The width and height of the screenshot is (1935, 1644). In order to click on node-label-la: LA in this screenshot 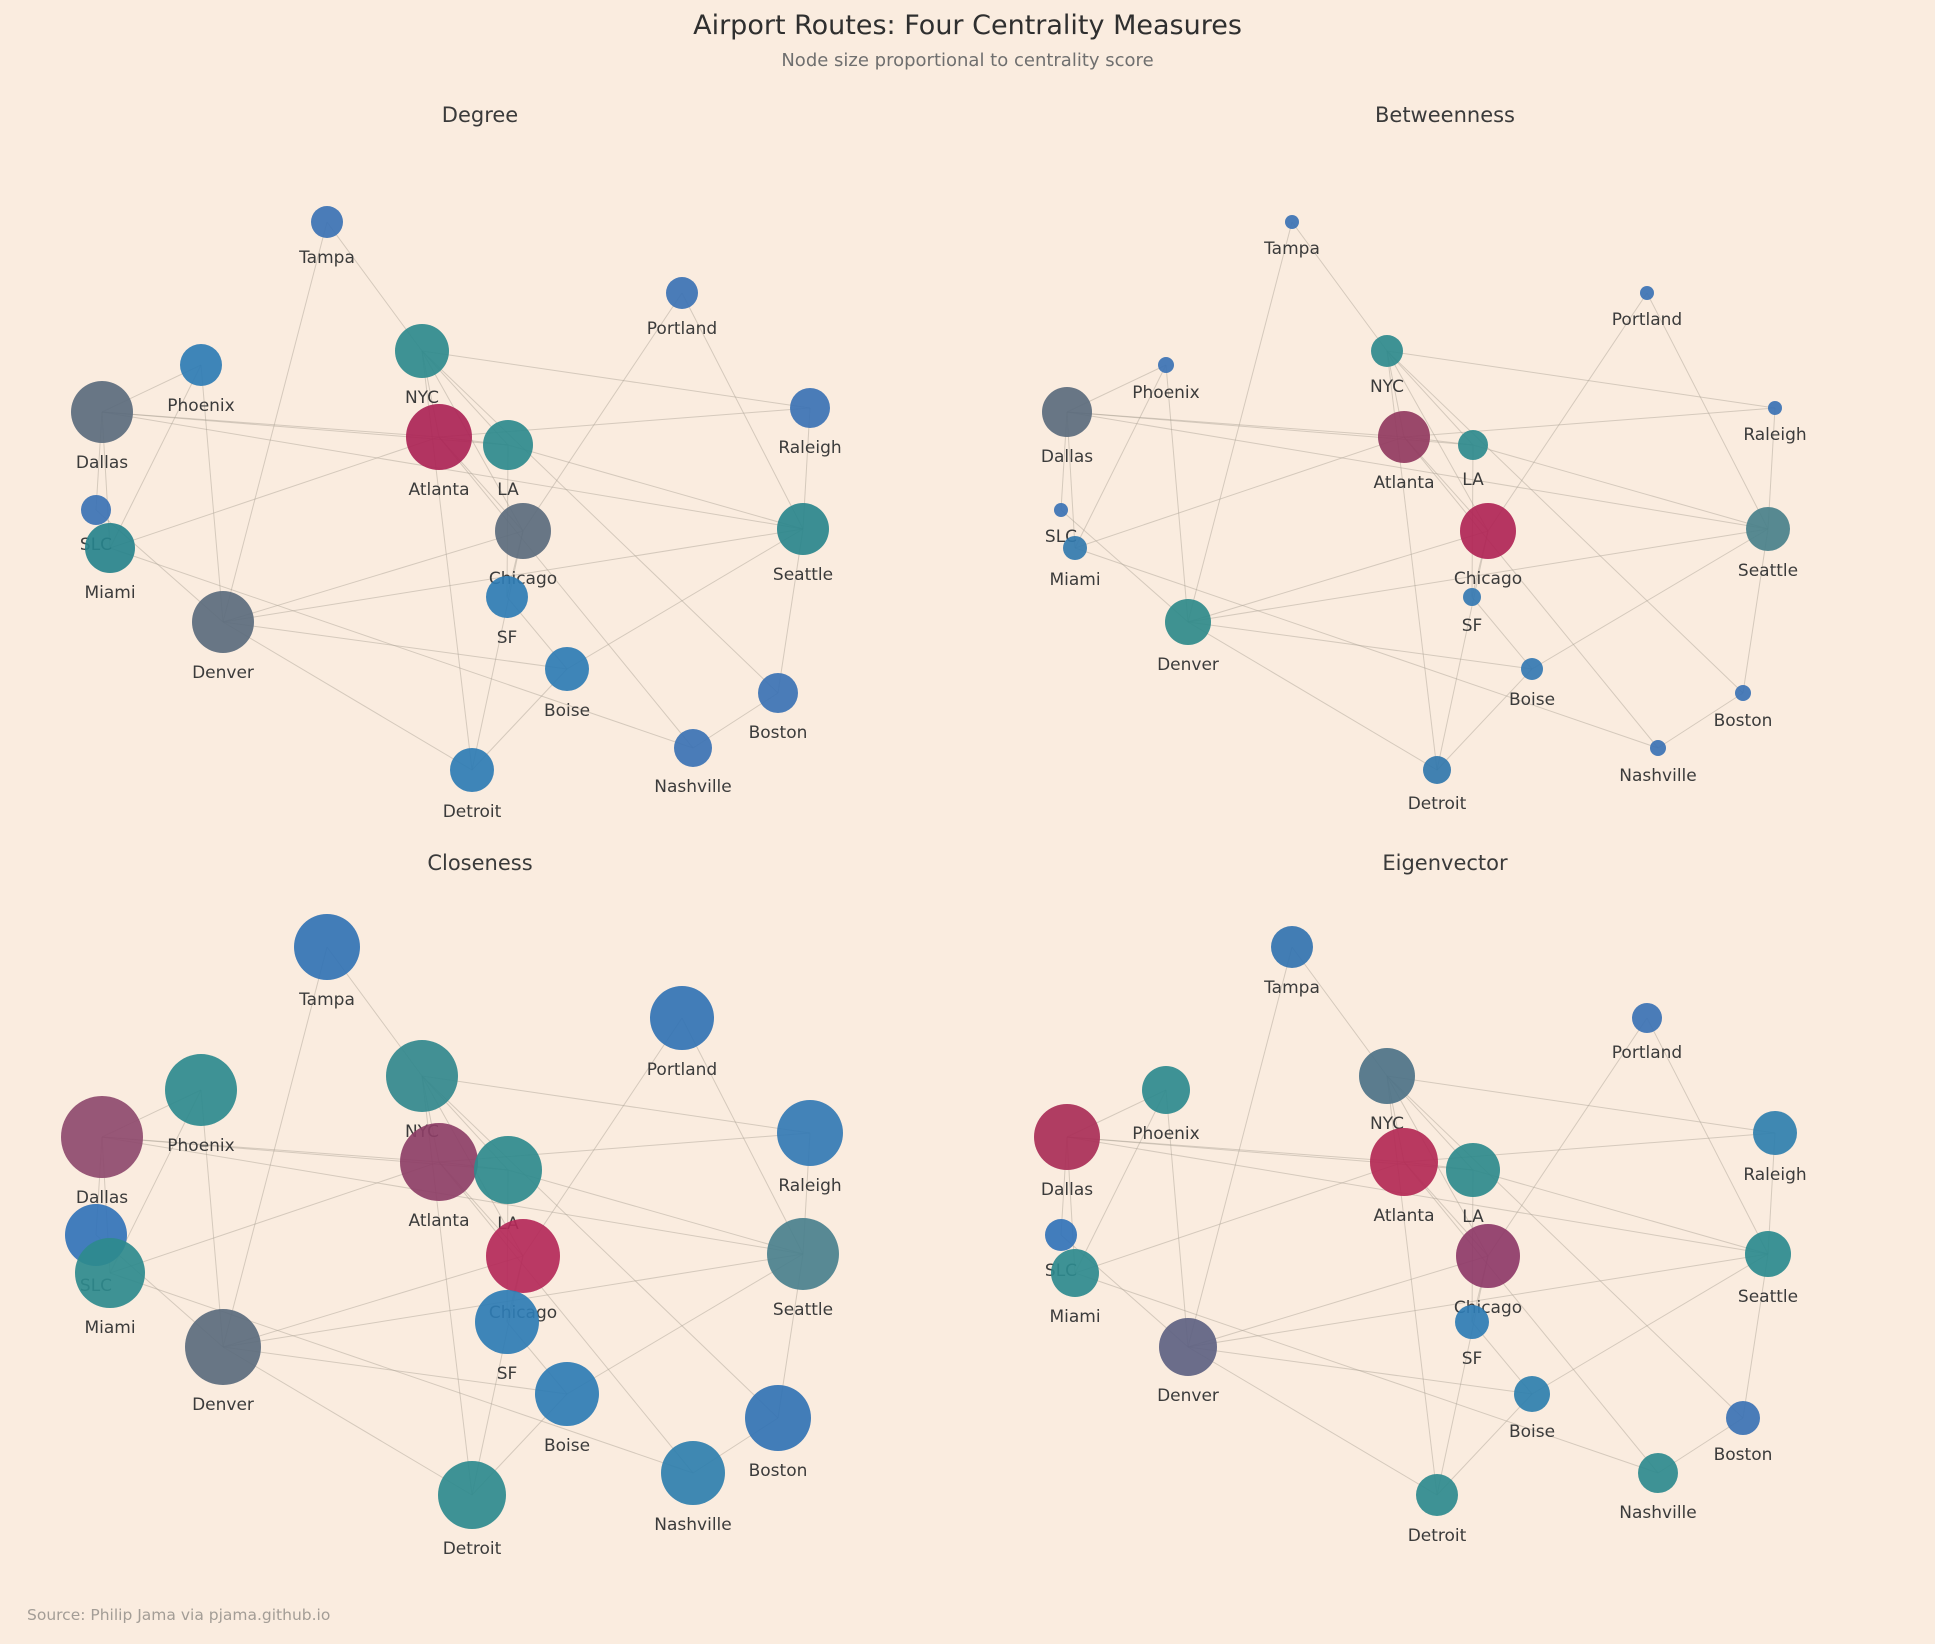, I will do `click(508, 490)`.